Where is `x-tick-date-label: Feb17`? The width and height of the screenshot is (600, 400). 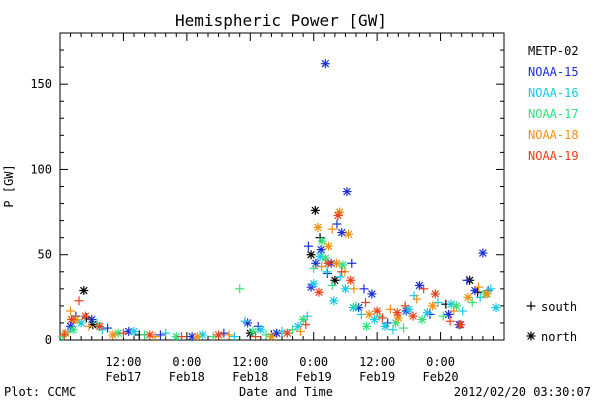 x-tick-date-label: Feb17 is located at coordinates (123, 377).